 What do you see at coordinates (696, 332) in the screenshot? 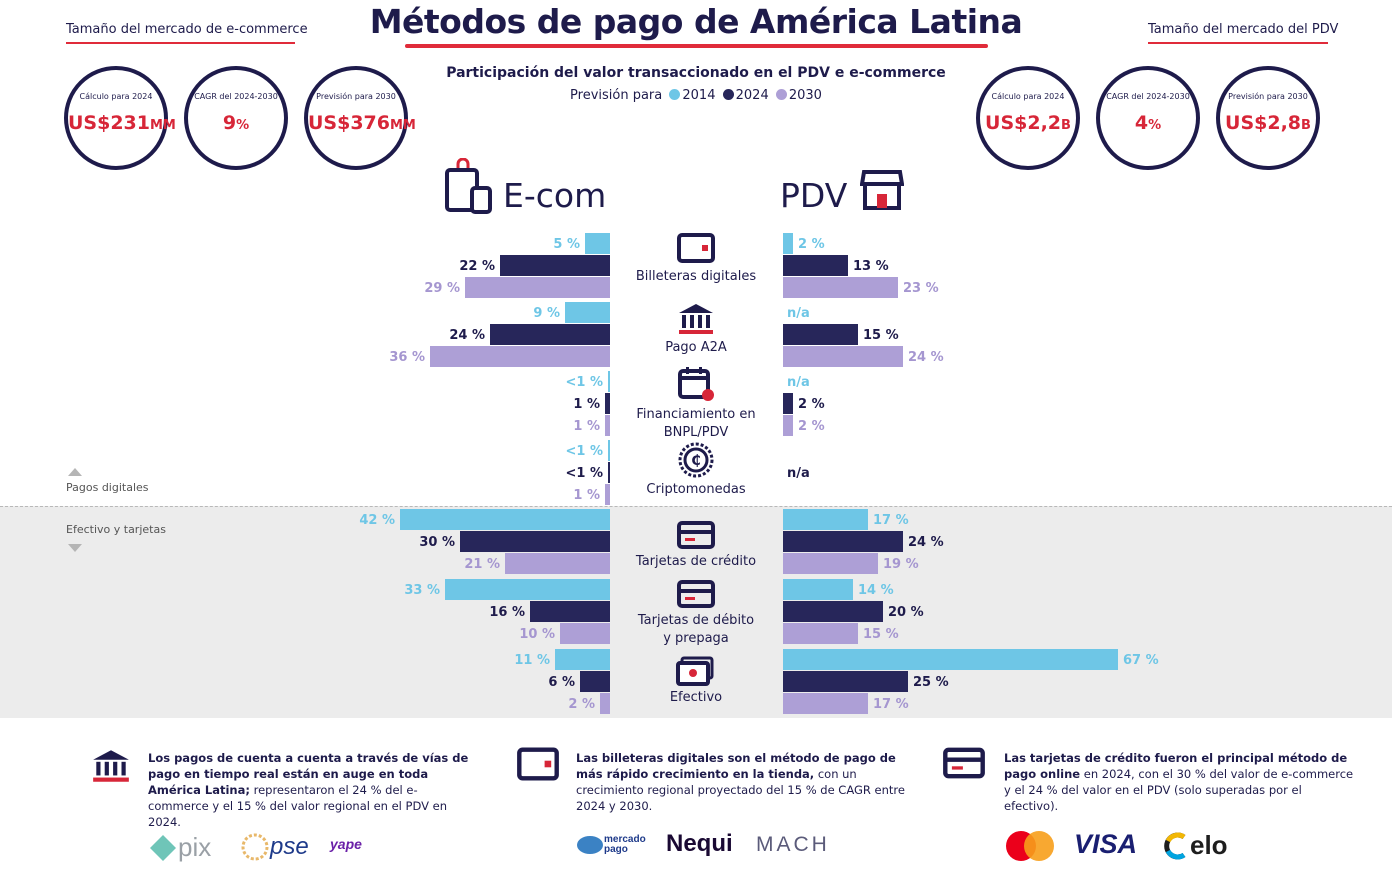
I see `category-a2a: Pago A2A` at bounding box center [696, 332].